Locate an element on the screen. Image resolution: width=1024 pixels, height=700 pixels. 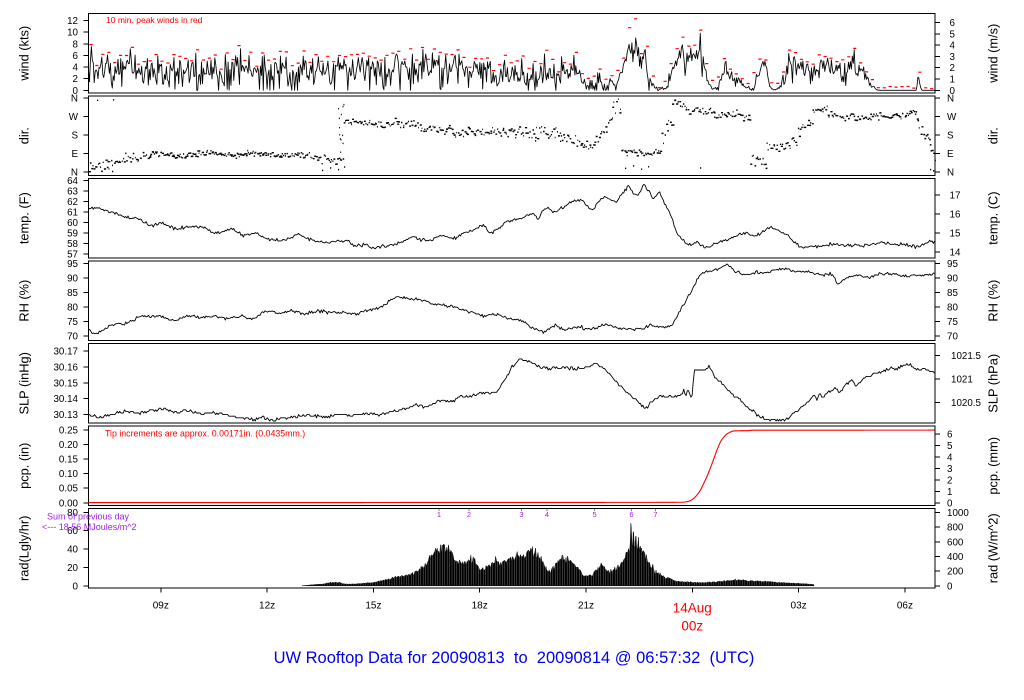
svg-text: 0.25 is located at coordinates (69, 431).